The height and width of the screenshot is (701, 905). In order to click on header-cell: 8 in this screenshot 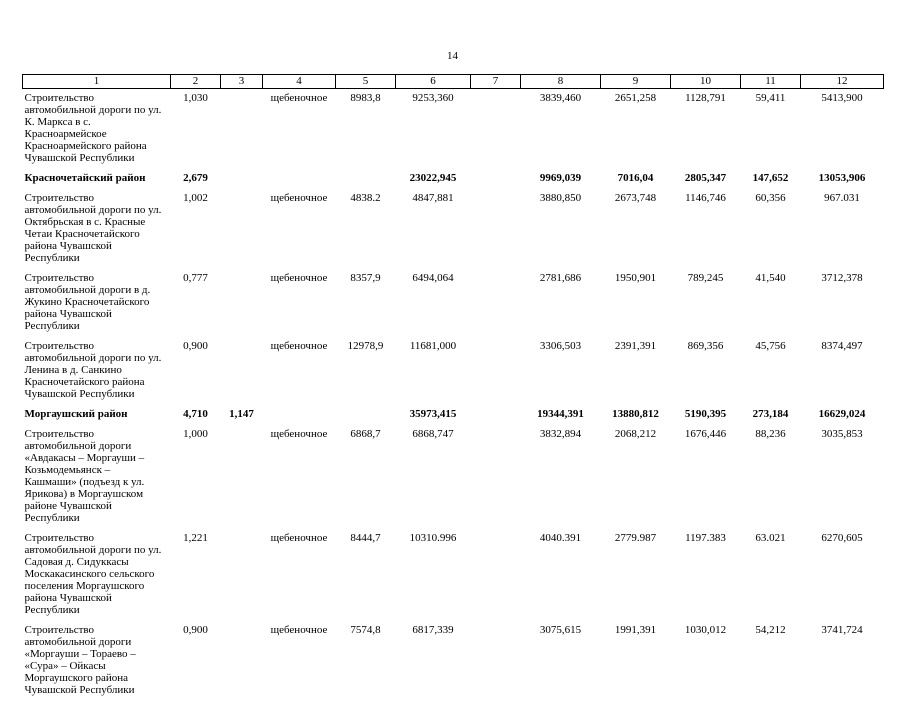, I will do `click(561, 82)`.